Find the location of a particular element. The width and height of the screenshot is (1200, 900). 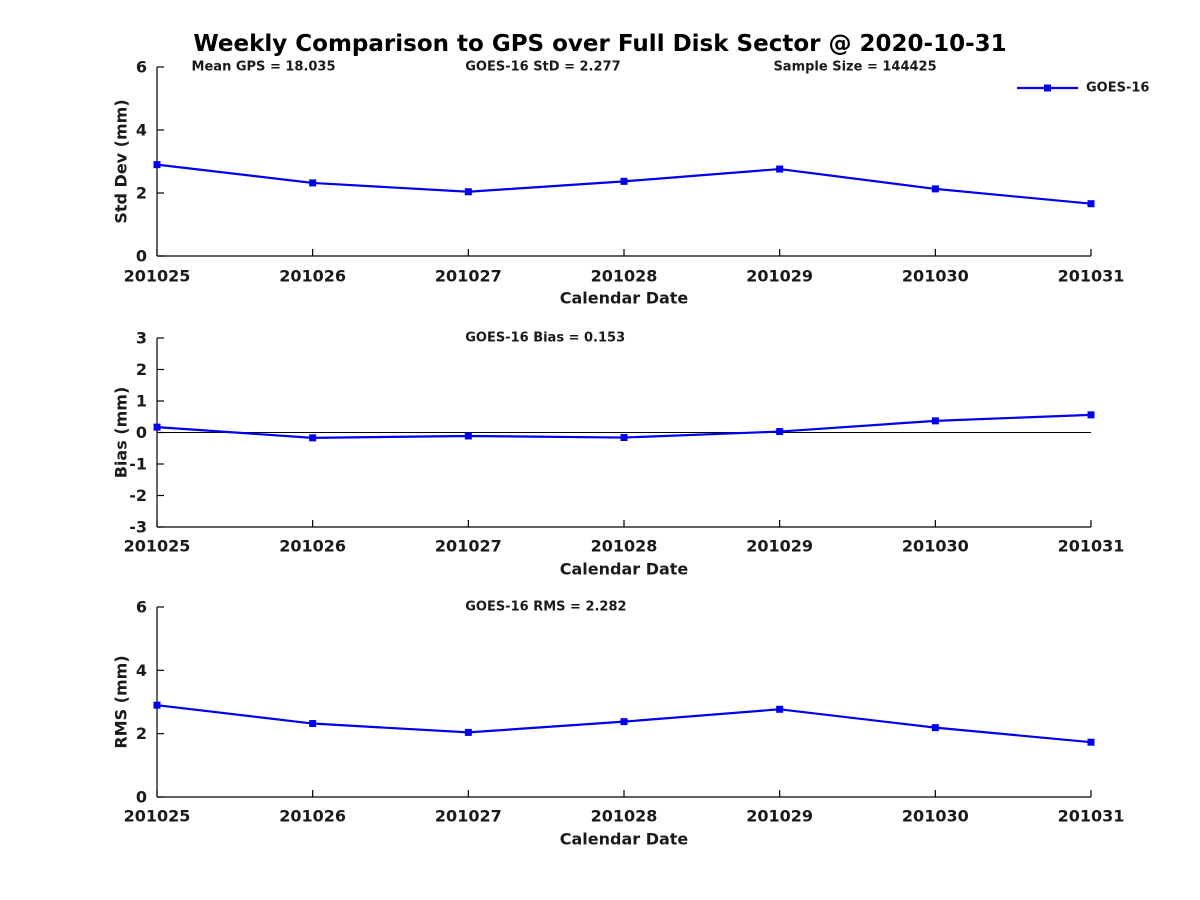

annotation-text: Mean GPS = 18.035 is located at coordinates (264, 67).